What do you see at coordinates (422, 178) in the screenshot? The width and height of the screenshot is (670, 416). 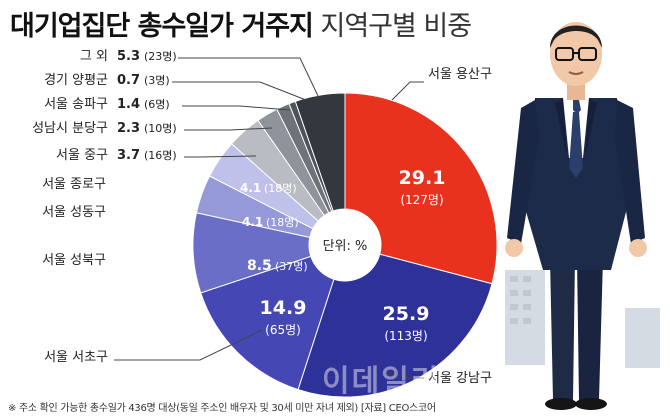 I see `slice-value-label: 29.1` at bounding box center [422, 178].